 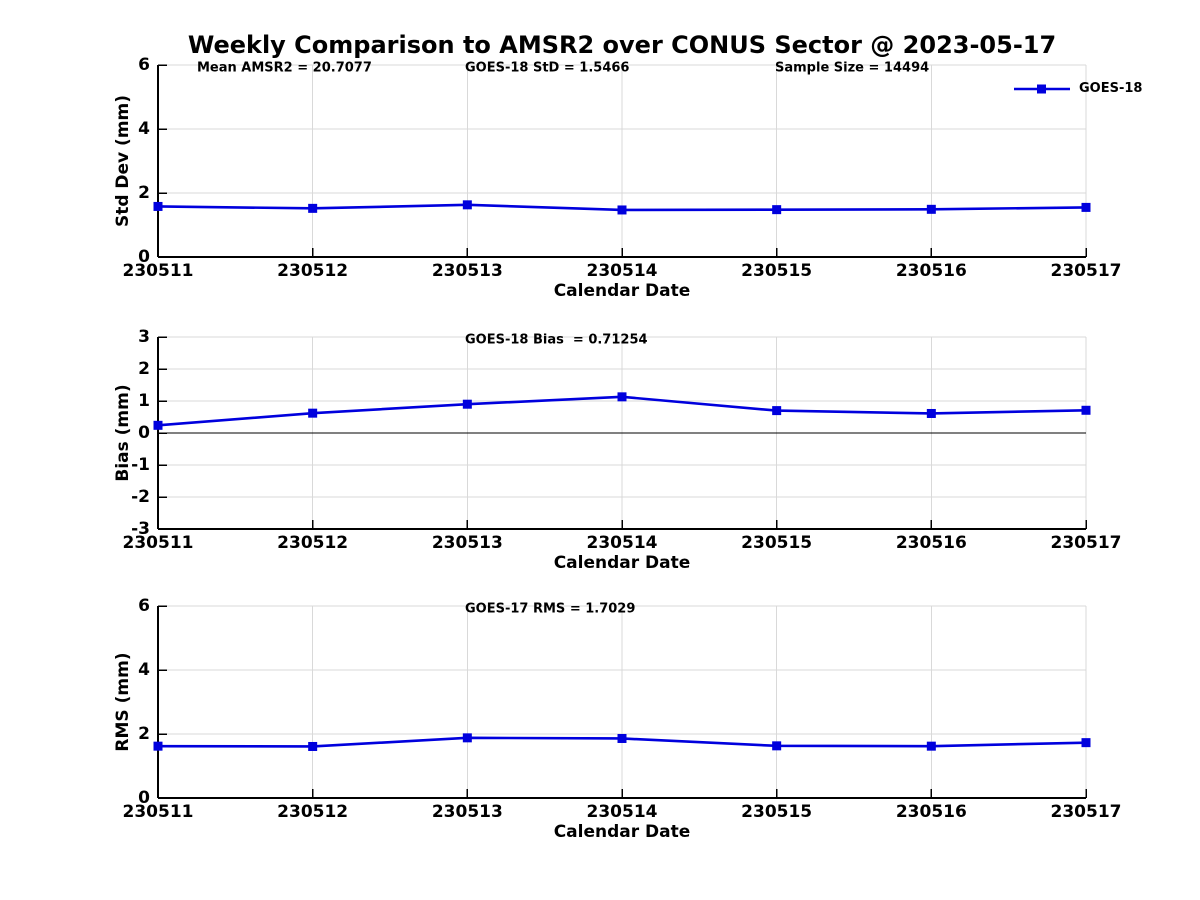 What do you see at coordinates (123, 161) in the screenshot?
I see `ylabel-std-dev: Std Dev (mm)` at bounding box center [123, 161].